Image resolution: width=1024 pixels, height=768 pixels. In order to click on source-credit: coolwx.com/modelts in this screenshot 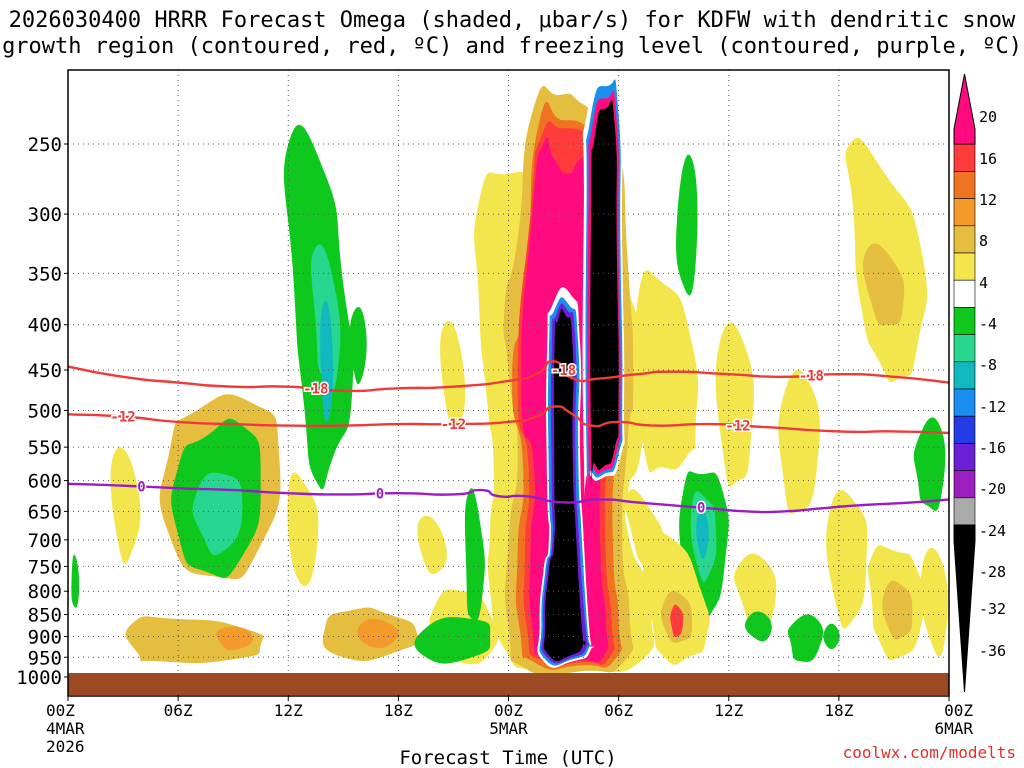, I will do `click(929, 752)`.